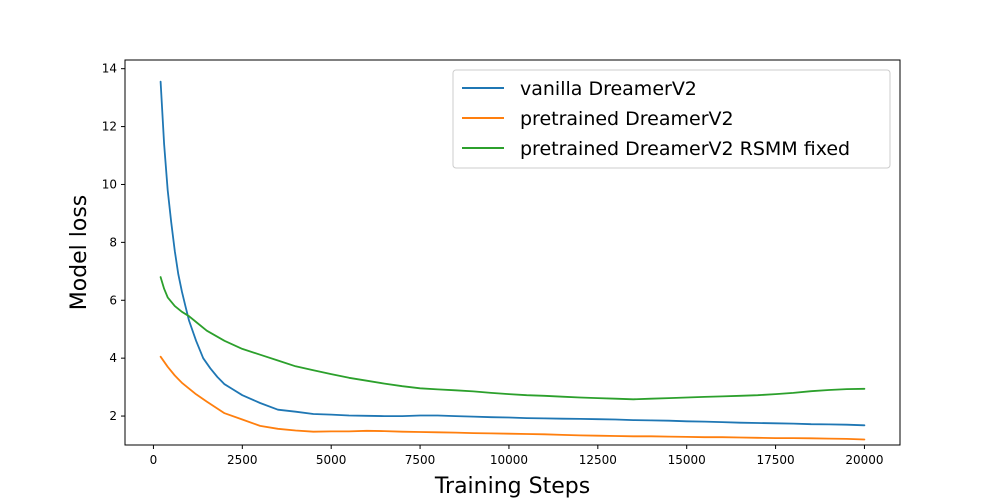 This screenshot has width=1000, height=500. What do you see at coordinates (420, 460) in the screenshot?
I see `x-tick-label: 7500` at bounding box center [420, 460].